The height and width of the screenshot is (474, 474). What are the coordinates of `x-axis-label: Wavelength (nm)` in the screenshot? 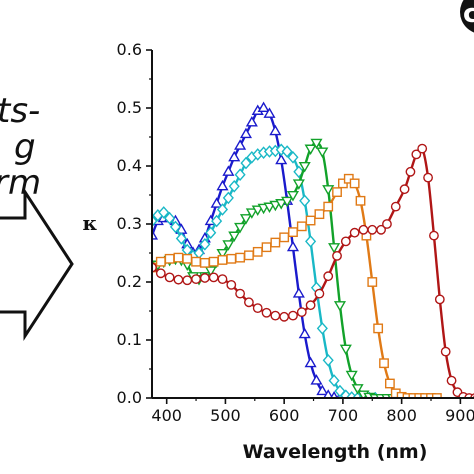 It's located at (335, 452).